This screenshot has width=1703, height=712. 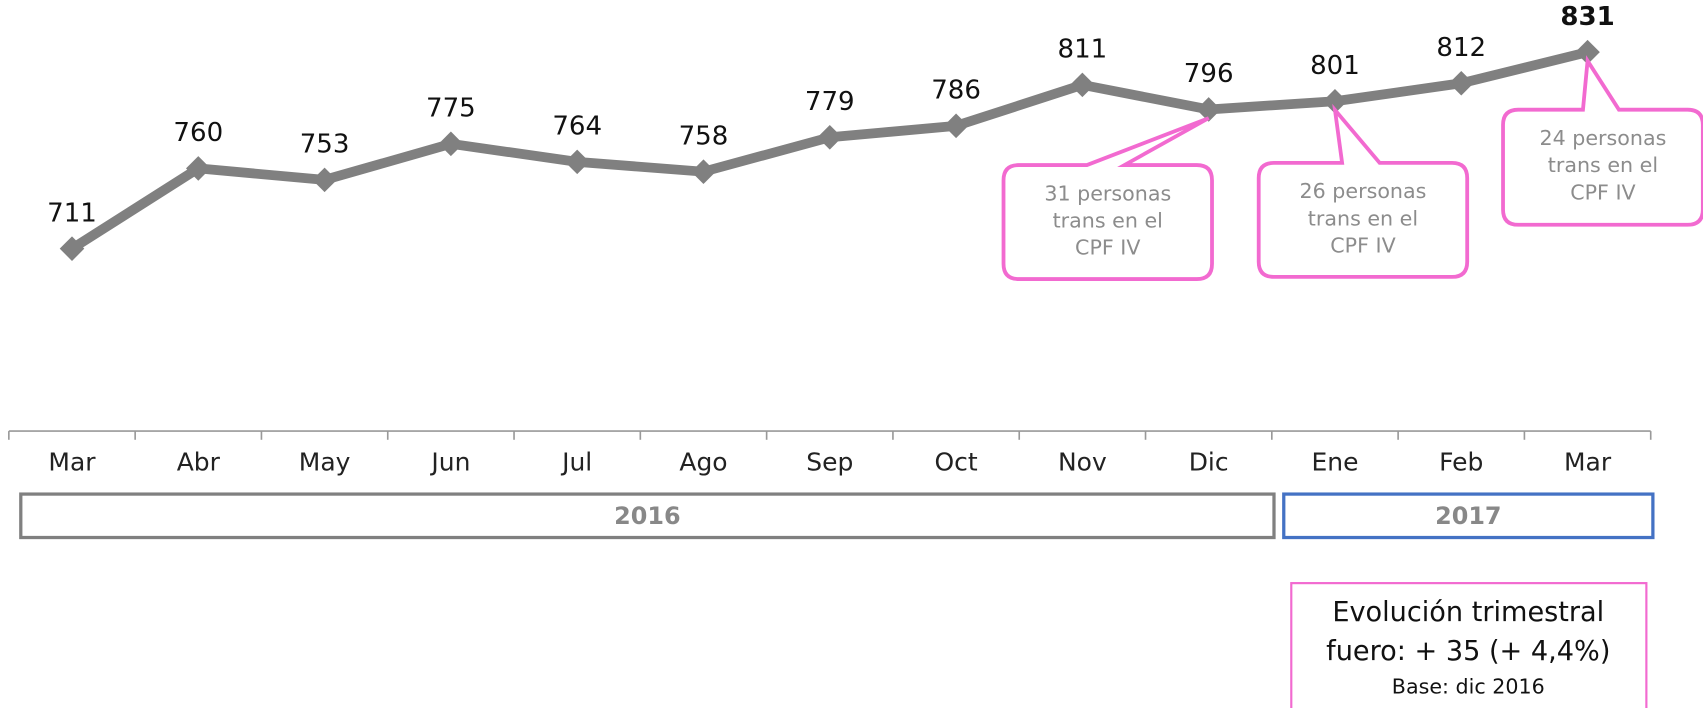 What do you see at coordinates (1083, 50) in the screenshot?
I see `data-label: 811` at bounding box center [1083, 50].